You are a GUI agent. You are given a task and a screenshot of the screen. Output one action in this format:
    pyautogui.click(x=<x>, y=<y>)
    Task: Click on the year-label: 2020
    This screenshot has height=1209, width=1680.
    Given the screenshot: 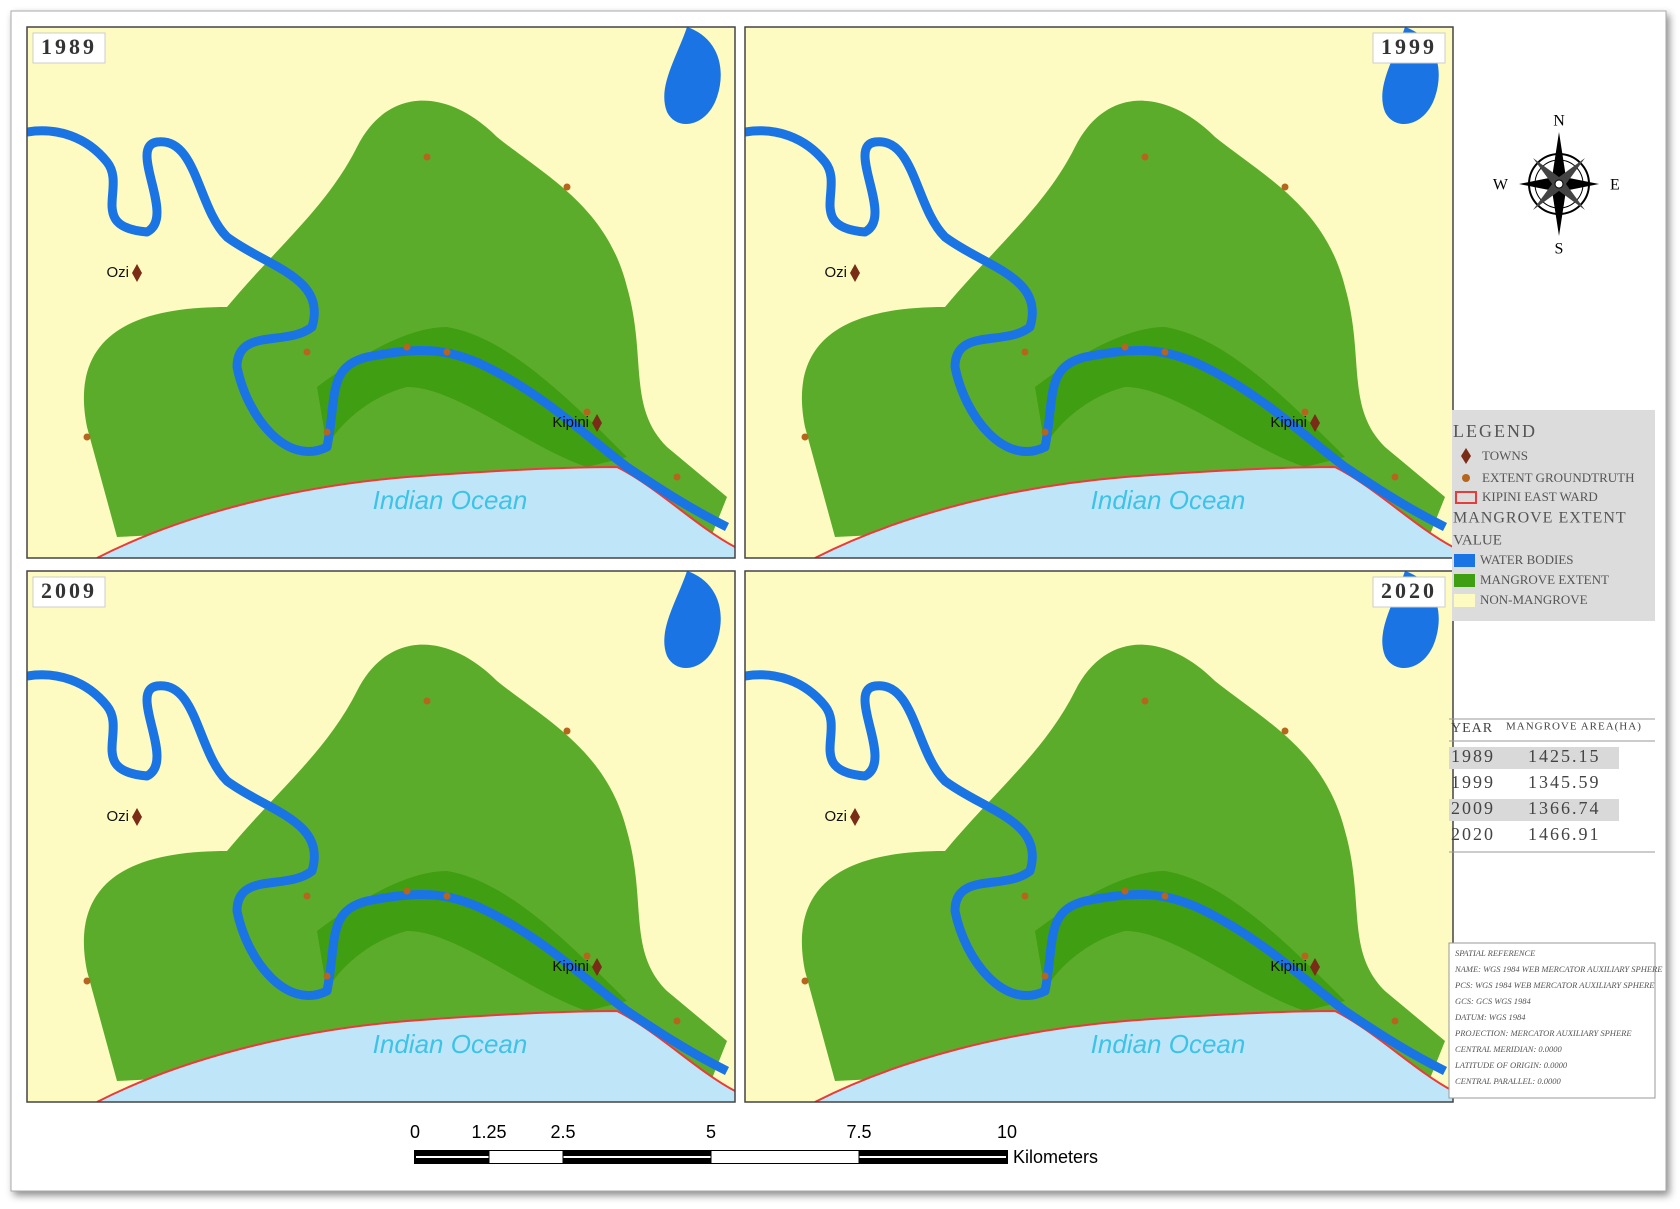 What is the action you would take?
    pyautogui.click(x=1409, y=590)
    